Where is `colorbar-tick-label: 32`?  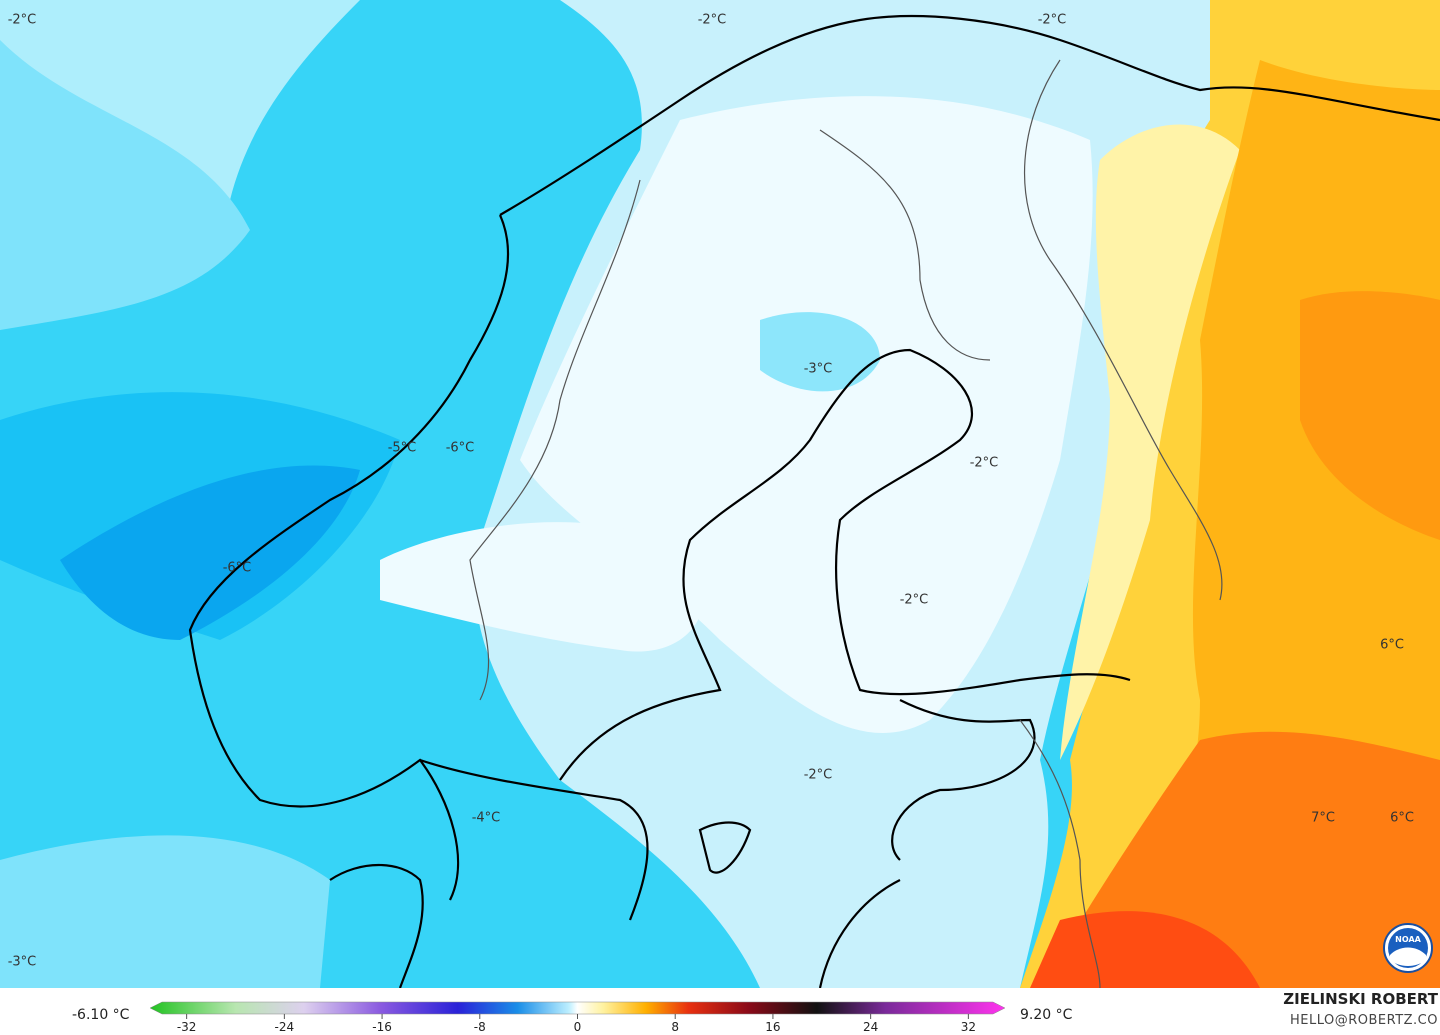
colorbar-tick-label: 32 is located at coordinates (968, 1027).